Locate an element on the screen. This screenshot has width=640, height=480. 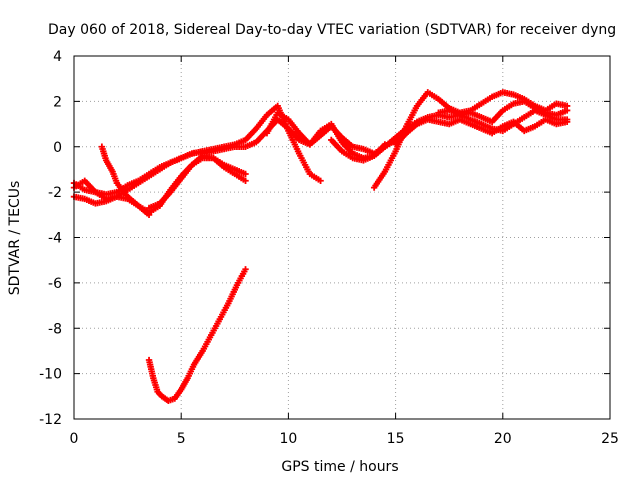
x-tick-label: 0 is located at coordinates (74, 439).